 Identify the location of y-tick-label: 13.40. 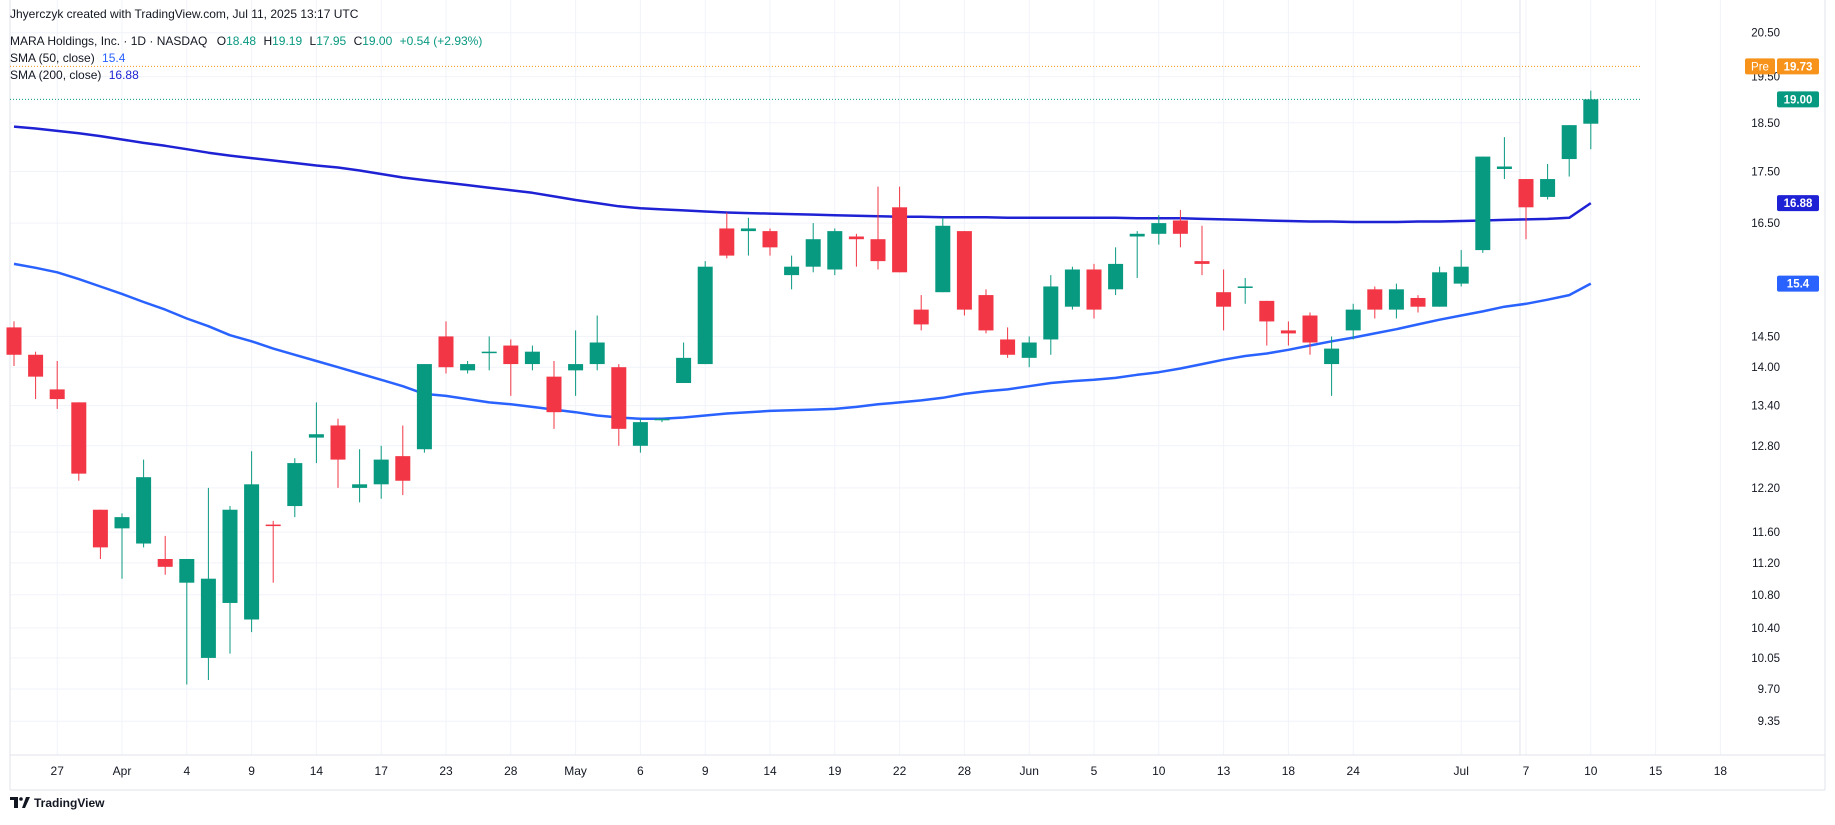
(1765, 407).